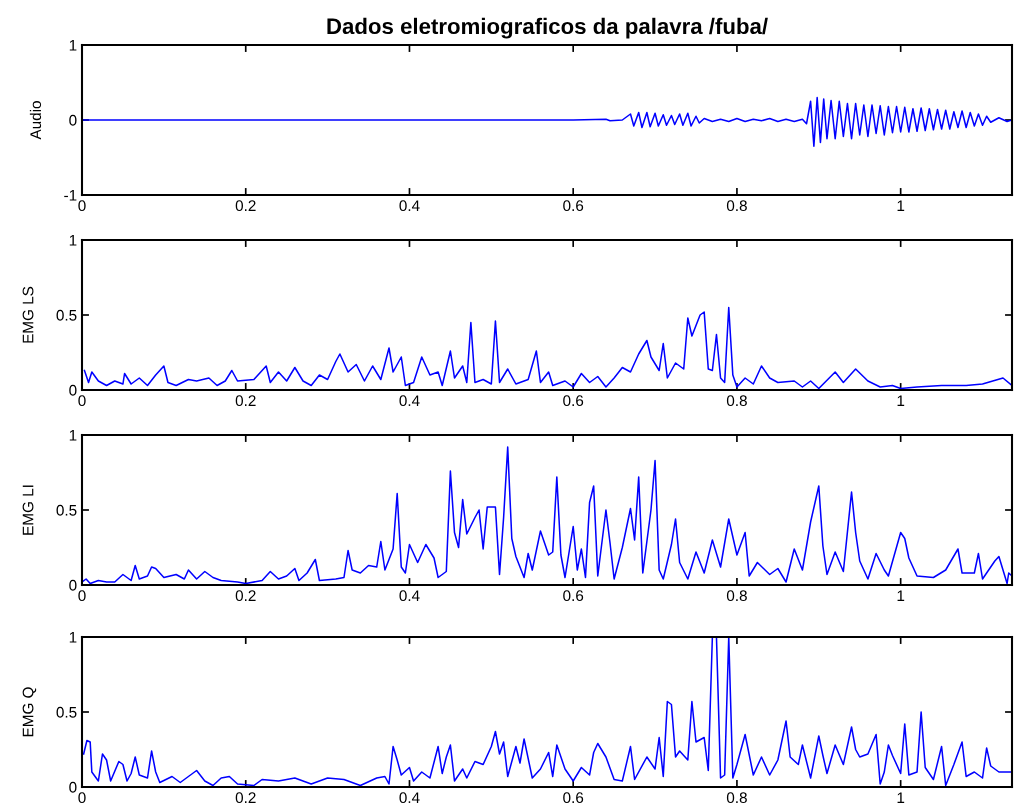 This screenshot has height=809, width=1015. Describe the element at coordinates (28, 510) in the screenshot. I see `y-axis-title: EMG LI` at that location.